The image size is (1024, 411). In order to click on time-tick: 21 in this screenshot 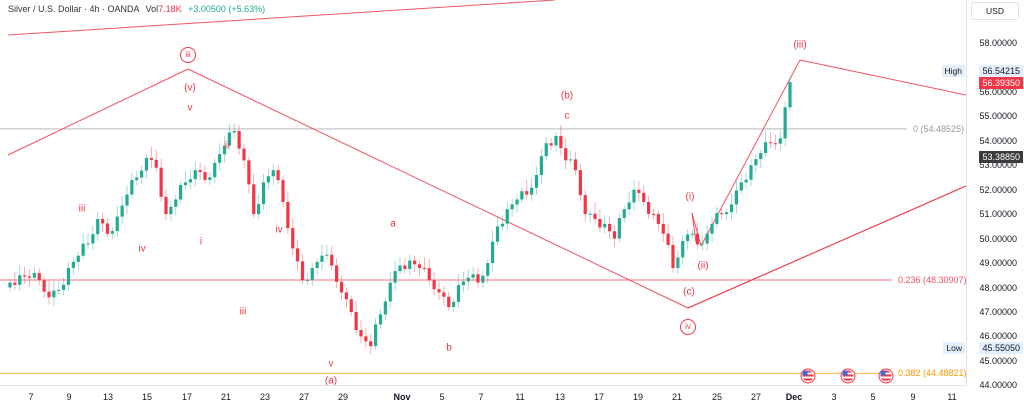, I will do `click(226, 397)`.